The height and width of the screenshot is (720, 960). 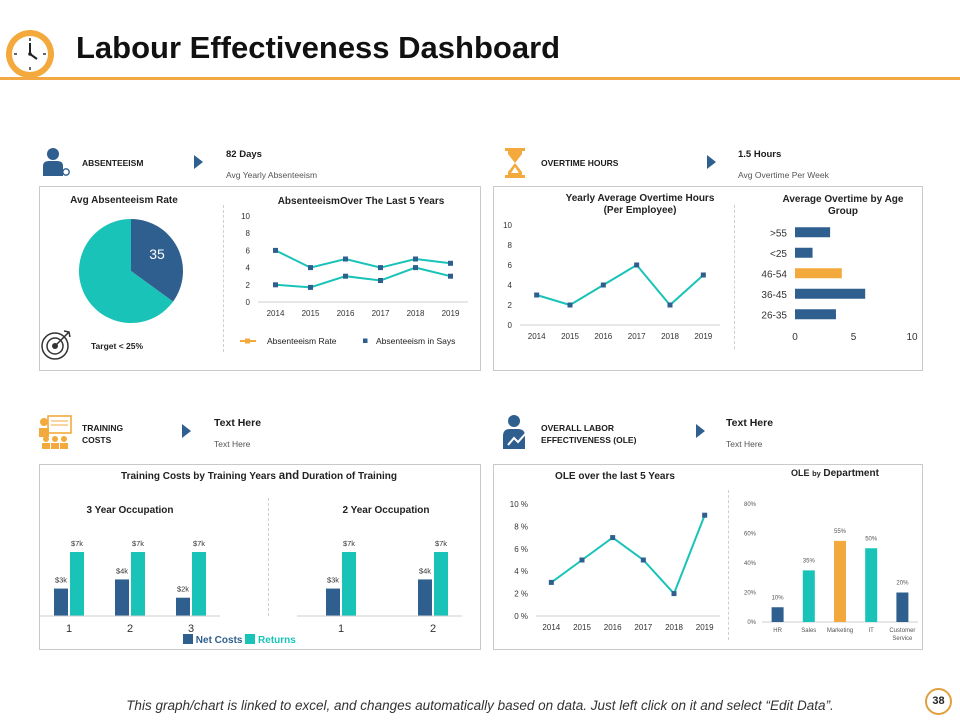 I want to click on y-tick-label: <25, so click(x=778, y=254).